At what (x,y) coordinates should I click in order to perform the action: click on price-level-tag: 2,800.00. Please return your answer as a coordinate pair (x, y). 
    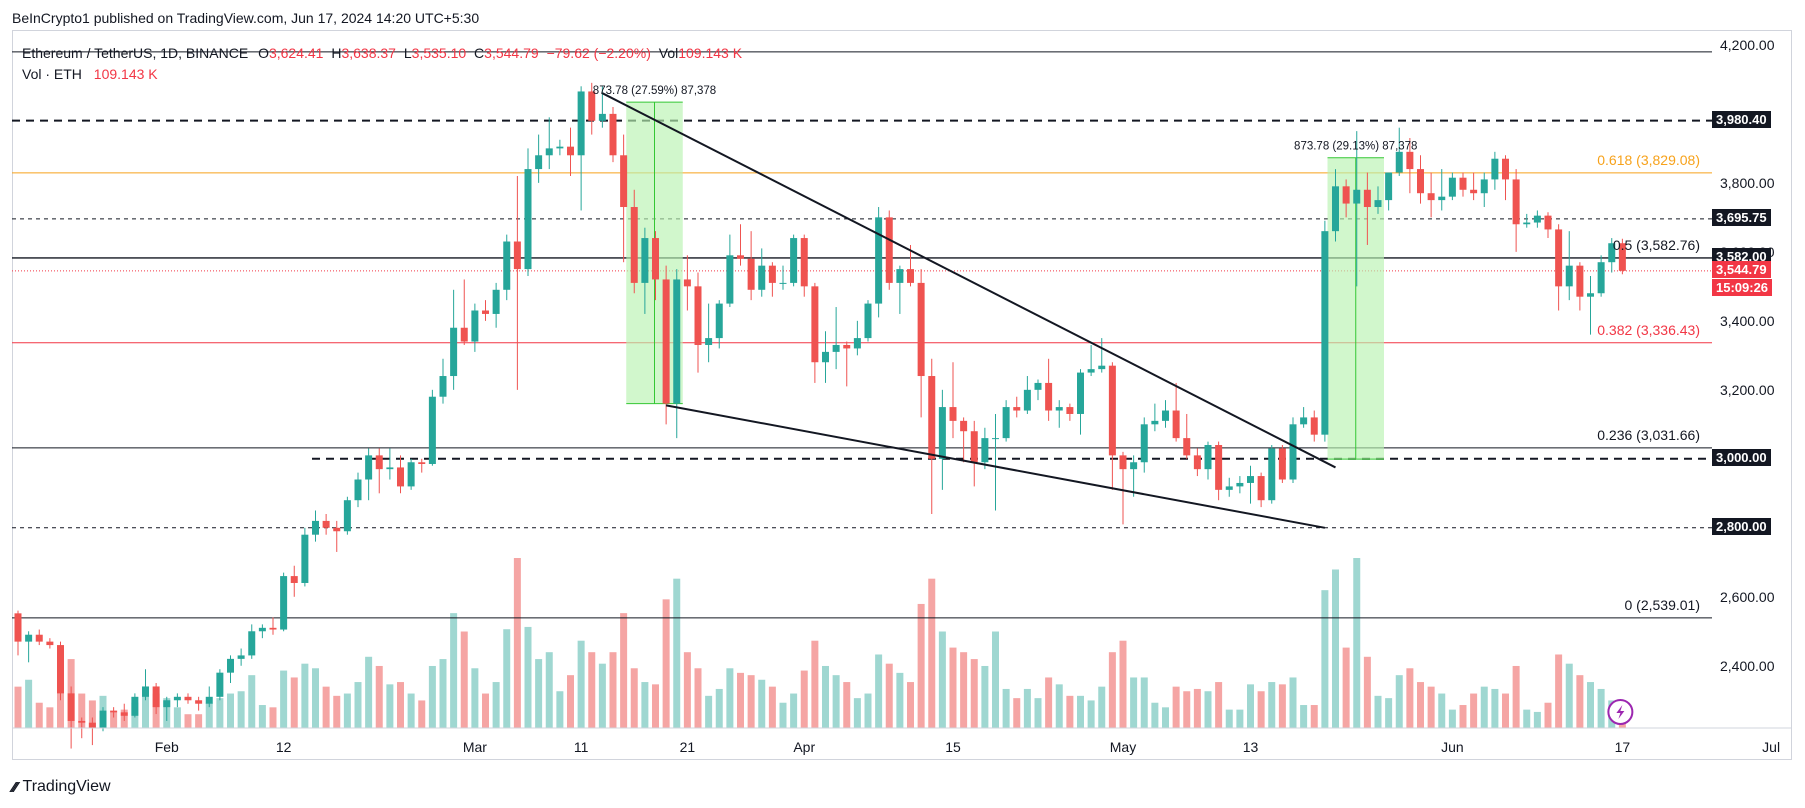
    Looking at the image, I should click on (1741, 526).